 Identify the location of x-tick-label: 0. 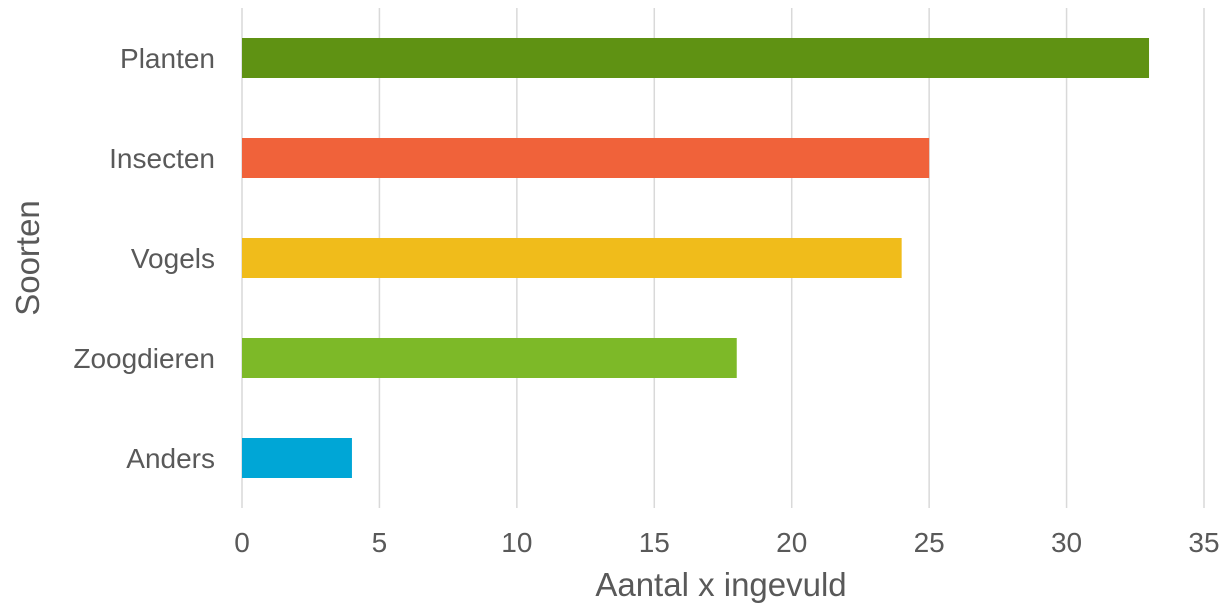
(242, 542).